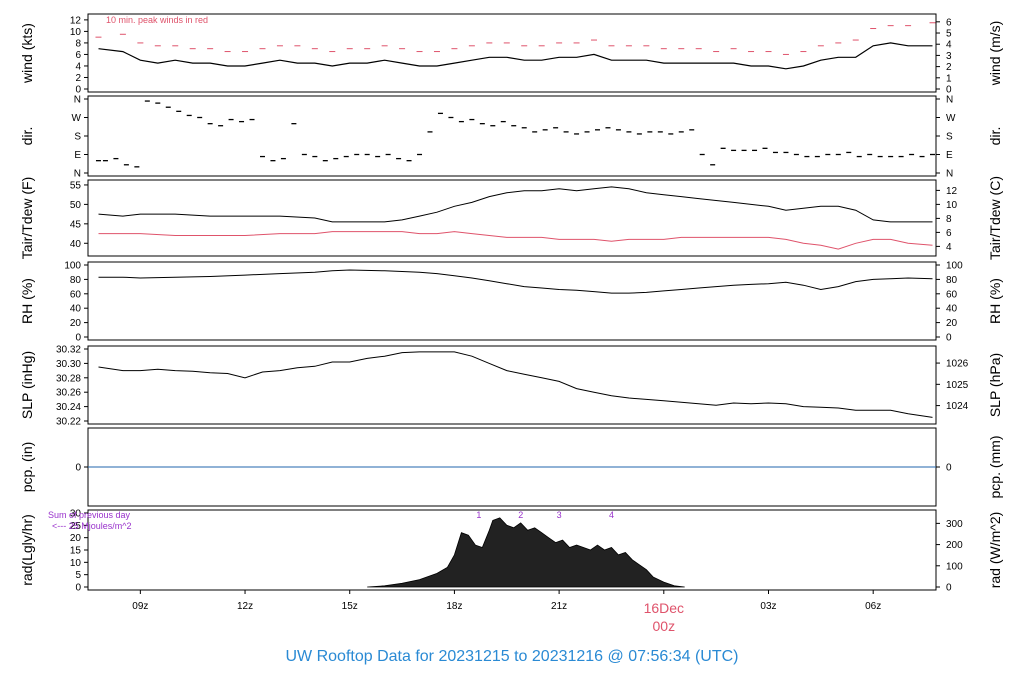 This screenshot has width=1024, height=700. Describe the element at coordinates (512, 301) in the screenshot. I see `rh-frame` at that location.